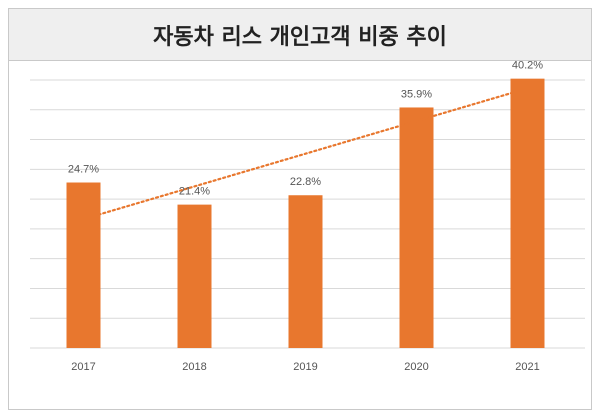  Describe the element at coordinates (527, 66) in the screenshot. I see `data-label-2021: 40.2%` at that location.